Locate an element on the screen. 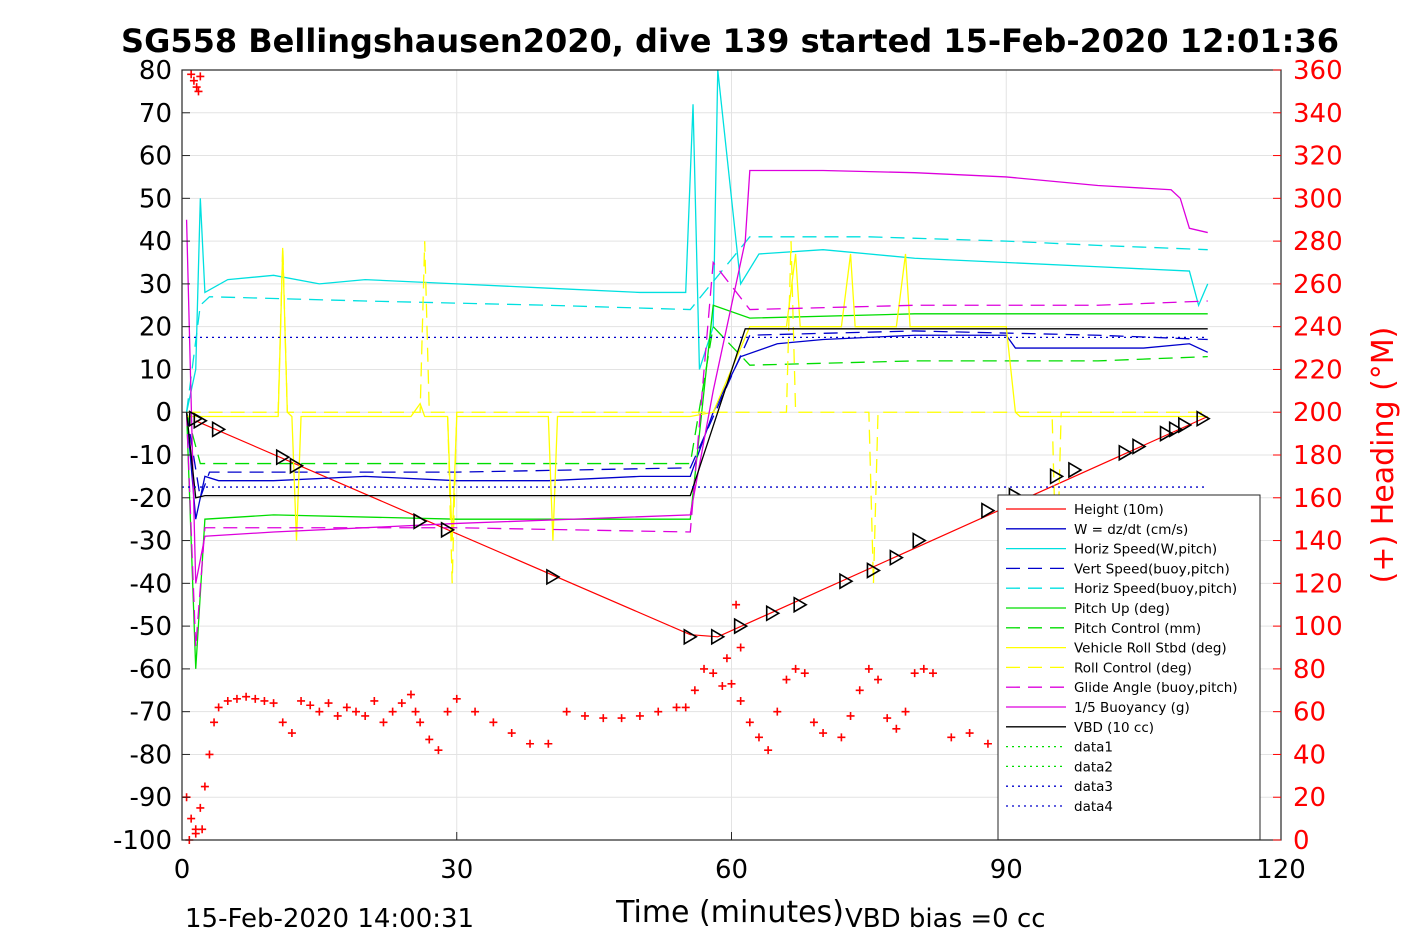 This screenshot has width=1417, height=945. legend-label: Horiz Speed(W,pitch) is located at coordinates (1145, 550).